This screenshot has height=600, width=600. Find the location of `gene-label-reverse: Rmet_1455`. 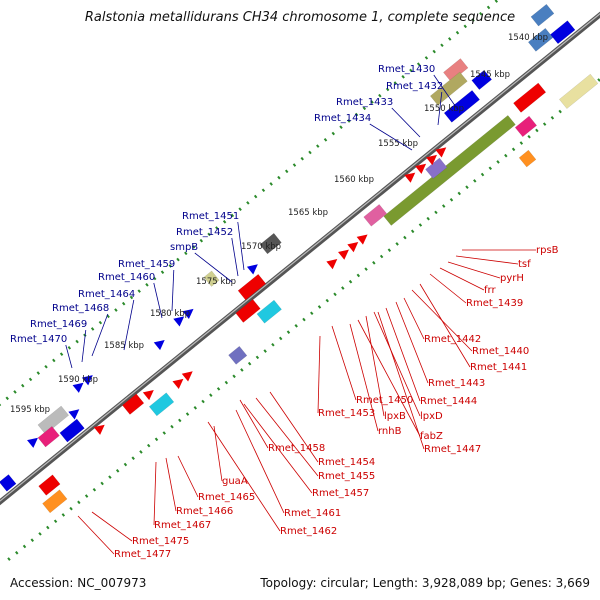

gene-label-reverse: Rmet_1455 is located at coordinates (346, 476).